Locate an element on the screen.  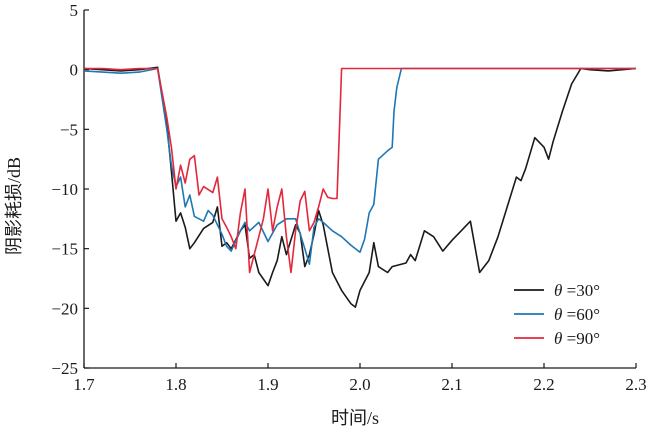
x-tick-label: 2.2 is located at coordinates (543, 384).